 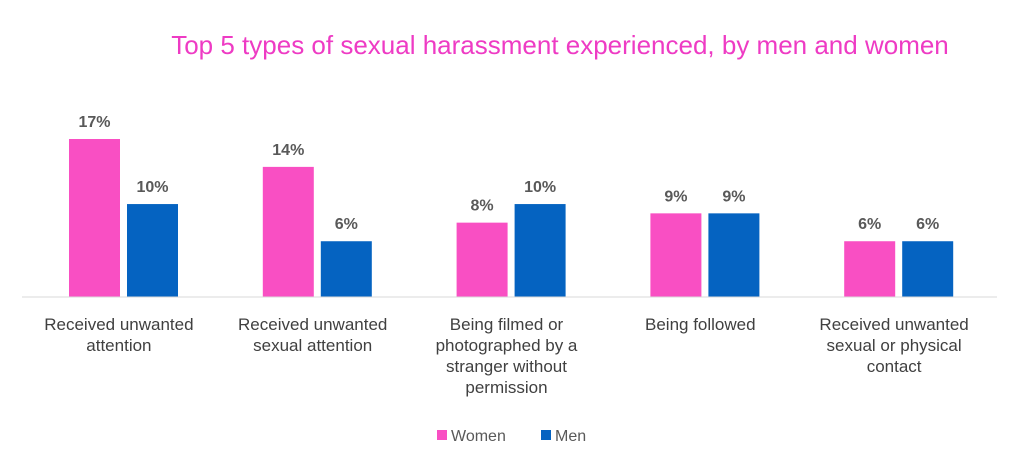 I want to click on category-label-0: Received unwanted attention, so click(x=118, y=335).